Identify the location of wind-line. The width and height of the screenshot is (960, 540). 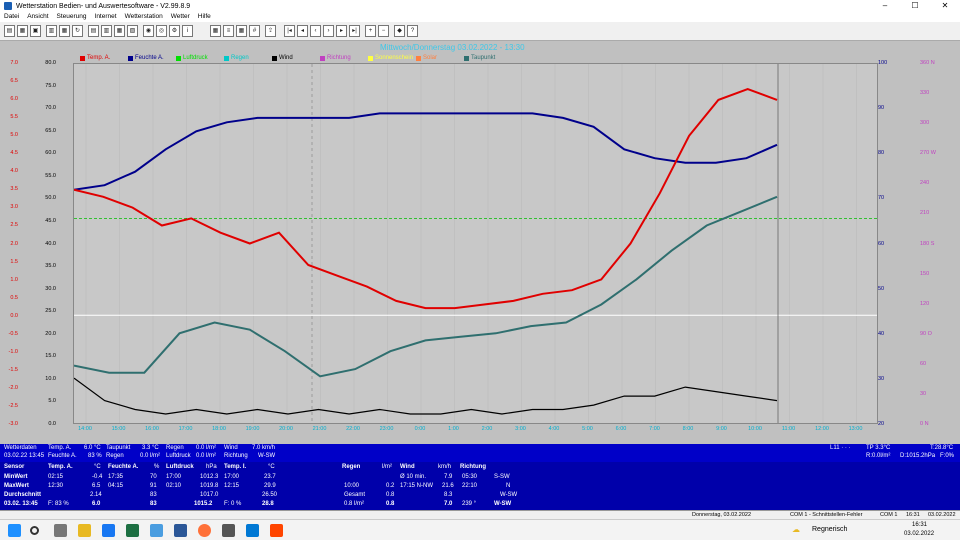
(426, 396).